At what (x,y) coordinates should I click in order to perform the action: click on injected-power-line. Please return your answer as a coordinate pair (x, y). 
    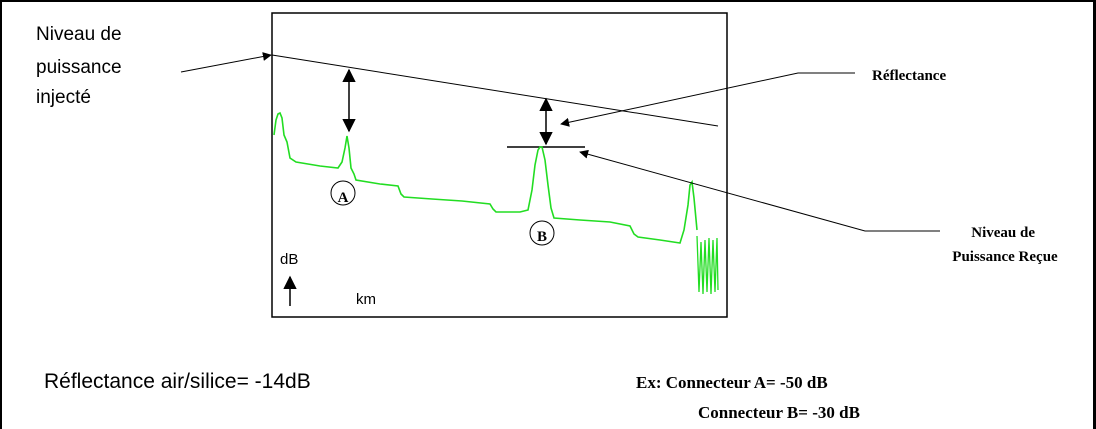
    Looking at the image, I should click on (495, 90).